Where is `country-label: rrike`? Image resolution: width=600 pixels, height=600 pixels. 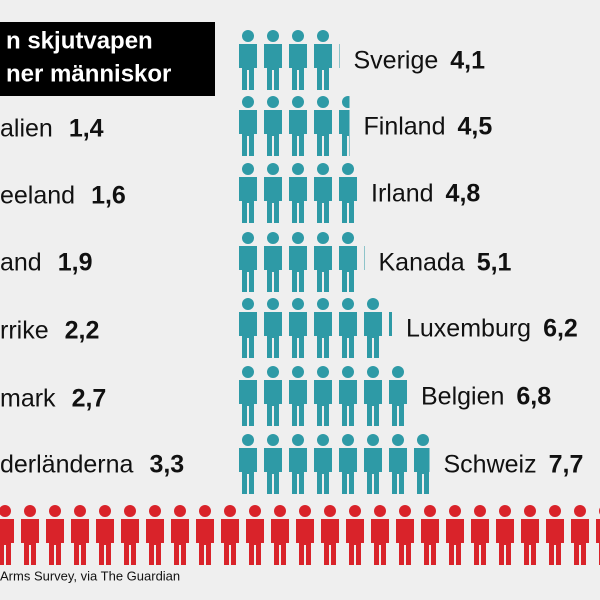 country-label: rrike is located at coordinates (24, 331).